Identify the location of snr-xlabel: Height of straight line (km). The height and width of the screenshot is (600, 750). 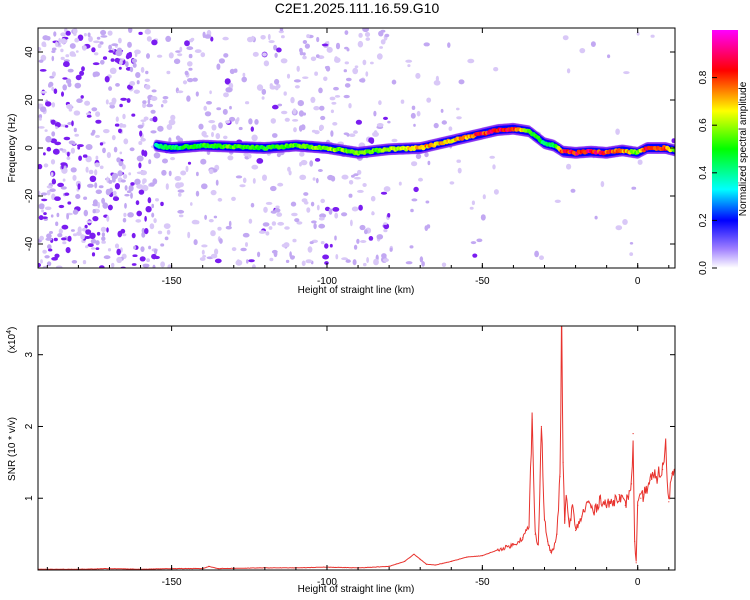
(356, 589).